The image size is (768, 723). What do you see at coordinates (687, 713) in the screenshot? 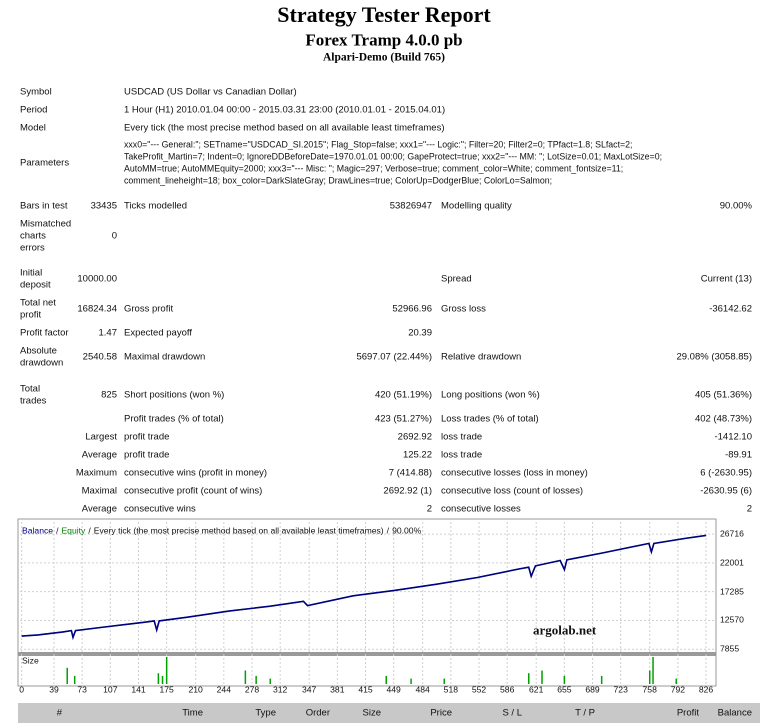
I see `column-header: Profit` at bounding box center [687, 713].